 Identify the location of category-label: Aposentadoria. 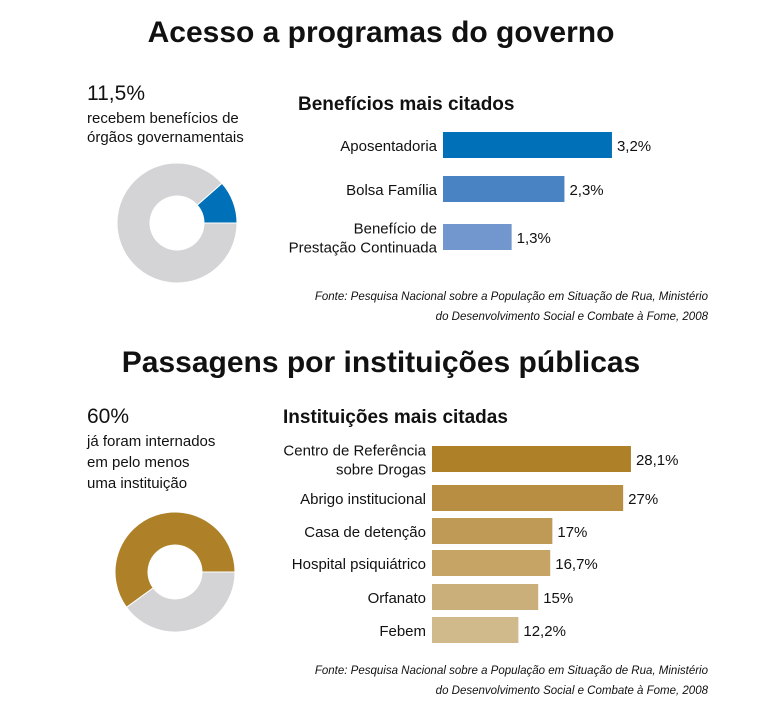
(388, 146).